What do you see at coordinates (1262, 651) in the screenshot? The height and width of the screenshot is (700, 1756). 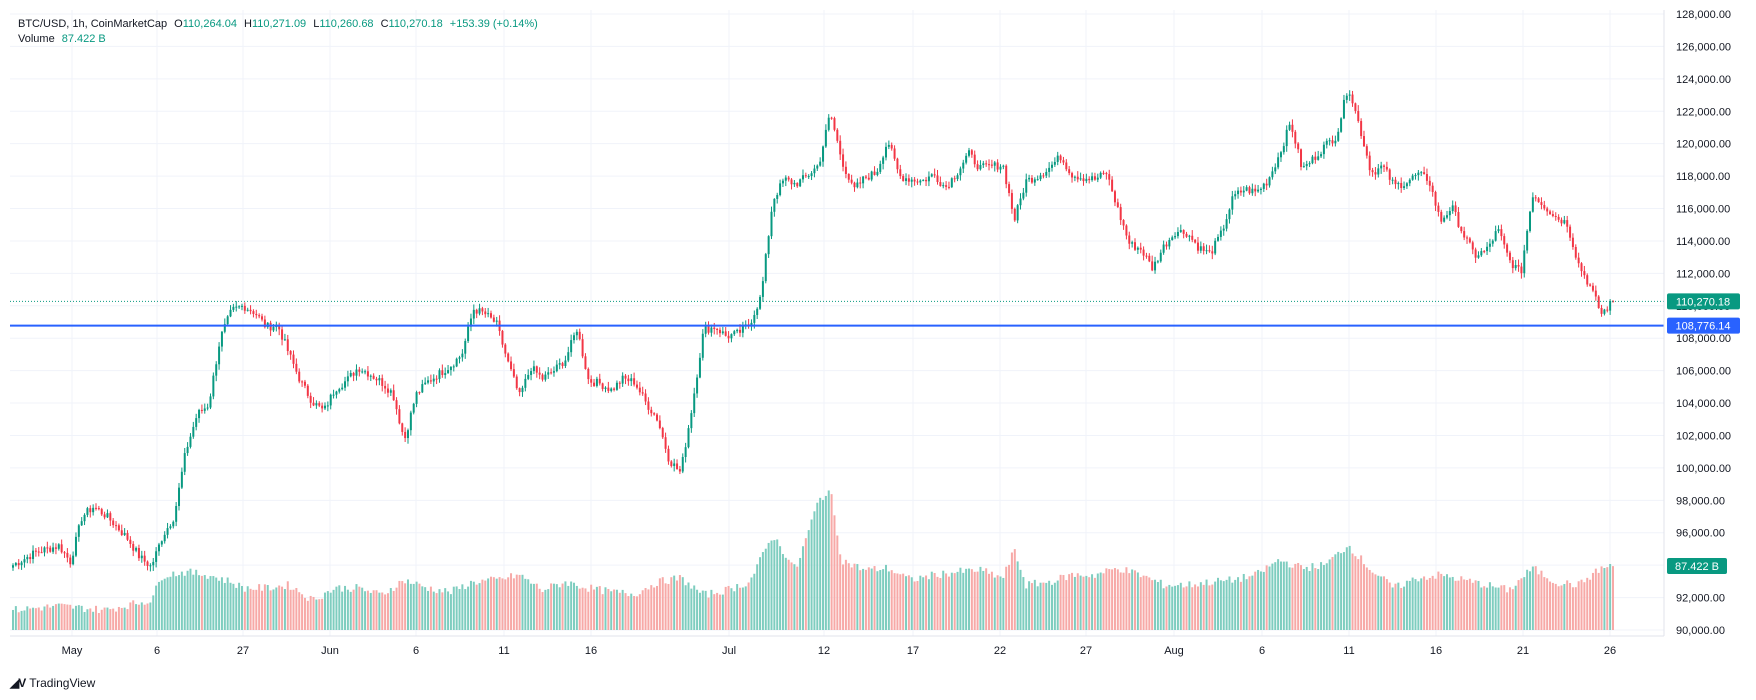 I see `x-tick-label: 6` at bounding box center [1262, 651].